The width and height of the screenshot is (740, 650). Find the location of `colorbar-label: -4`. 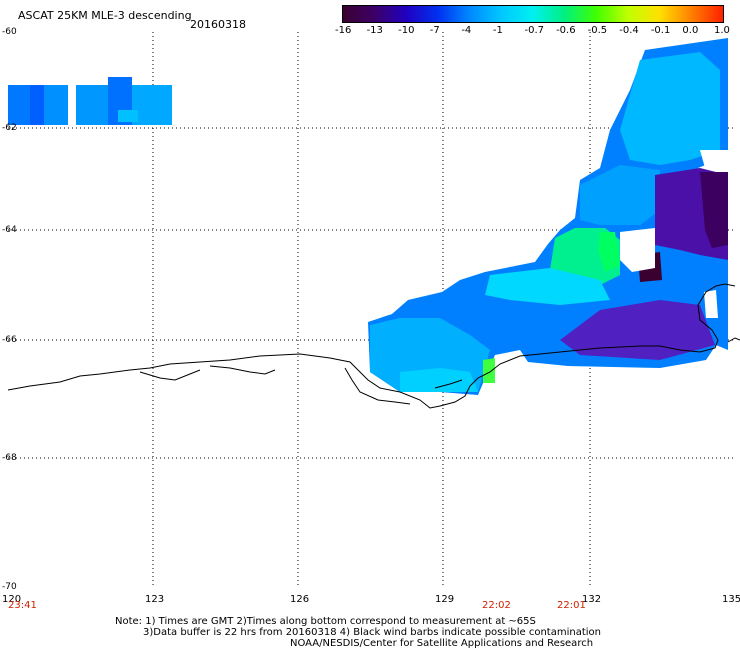

colorbar-label: -4 is located at coordinates (466, 30).